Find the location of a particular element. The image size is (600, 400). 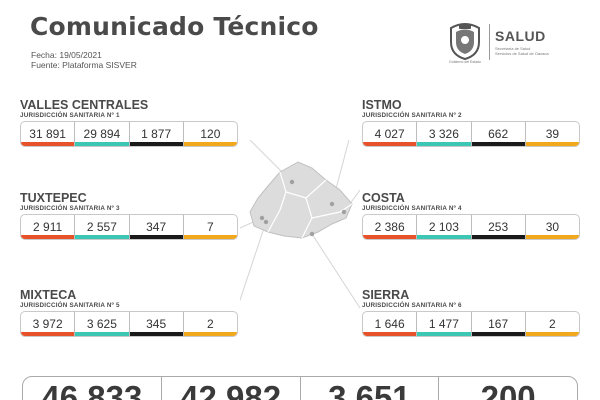

stats-bar: 2 386 2 103 253 30 is located at coordinates (471, 227).